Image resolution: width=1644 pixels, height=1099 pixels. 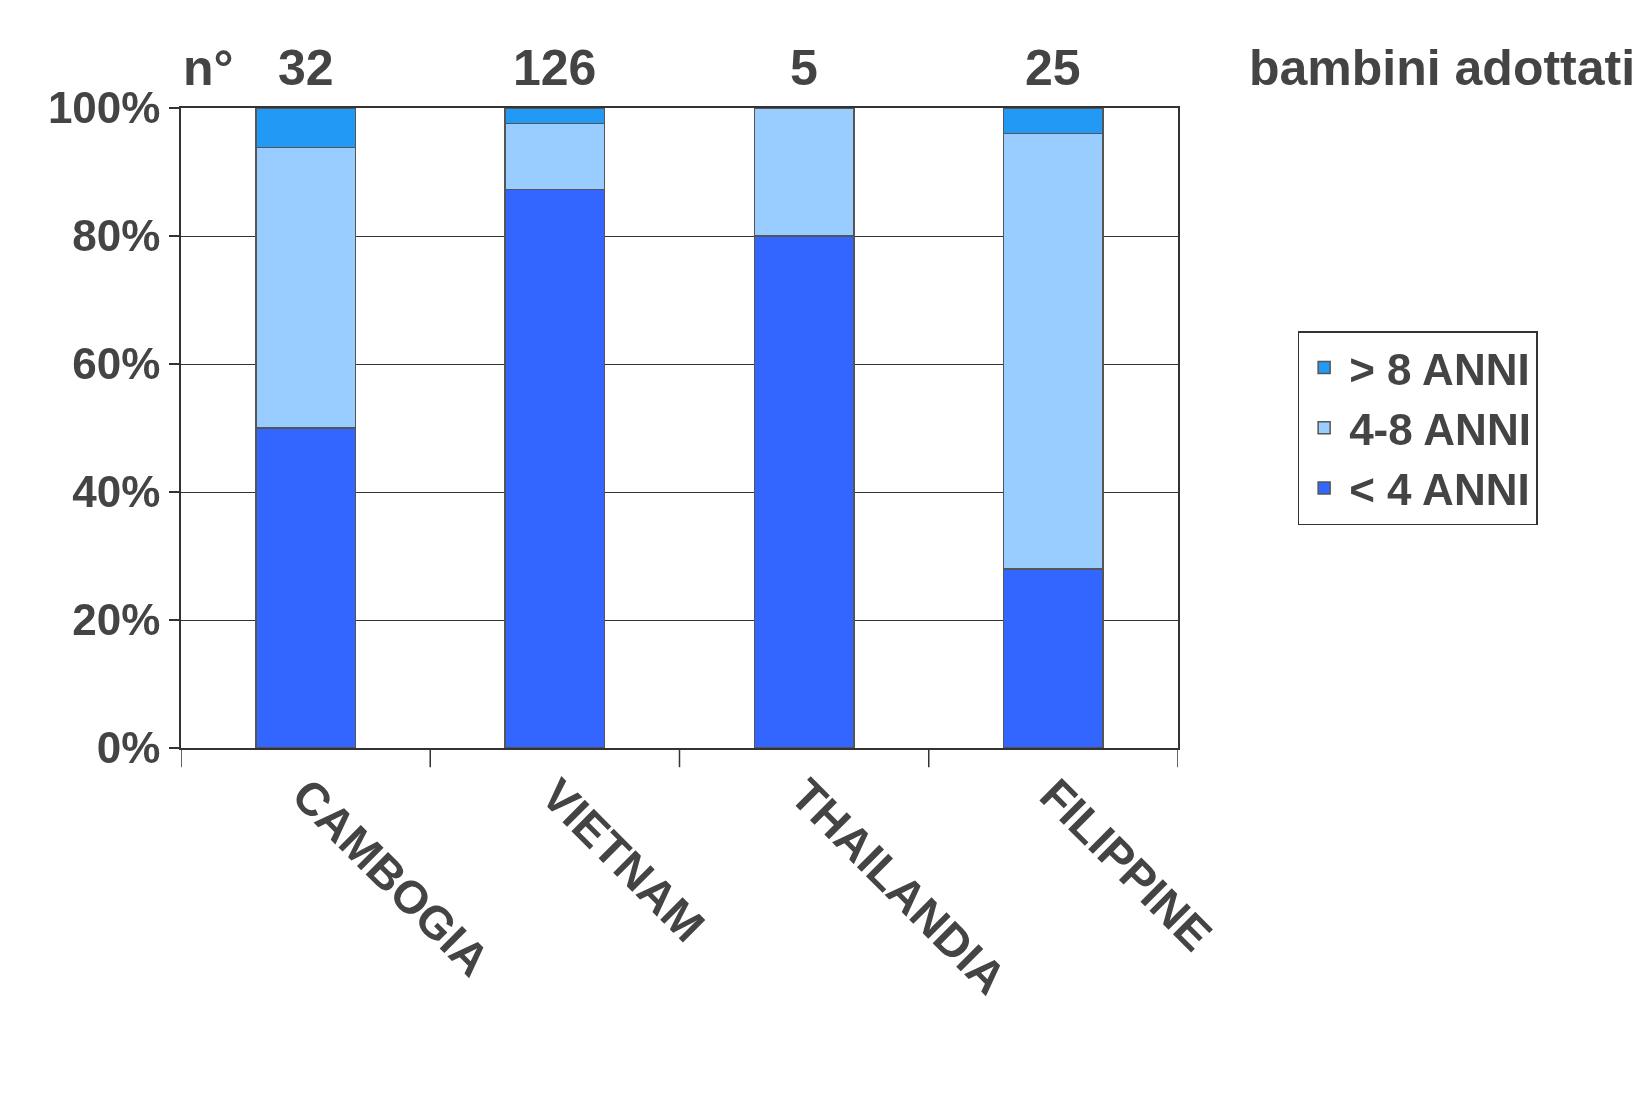 I want to click on text: bambini adottati, so click(x=1442, y=68).